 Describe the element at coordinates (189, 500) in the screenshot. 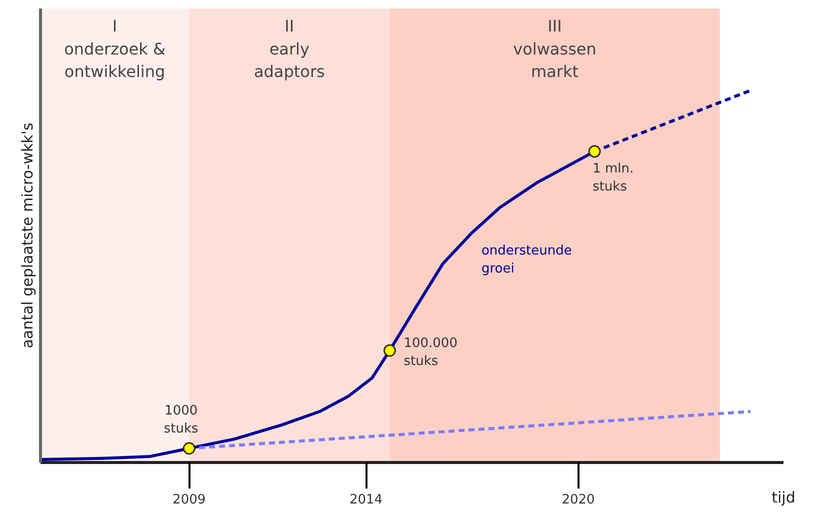

I see `x-tick-label: 2009` at that location.